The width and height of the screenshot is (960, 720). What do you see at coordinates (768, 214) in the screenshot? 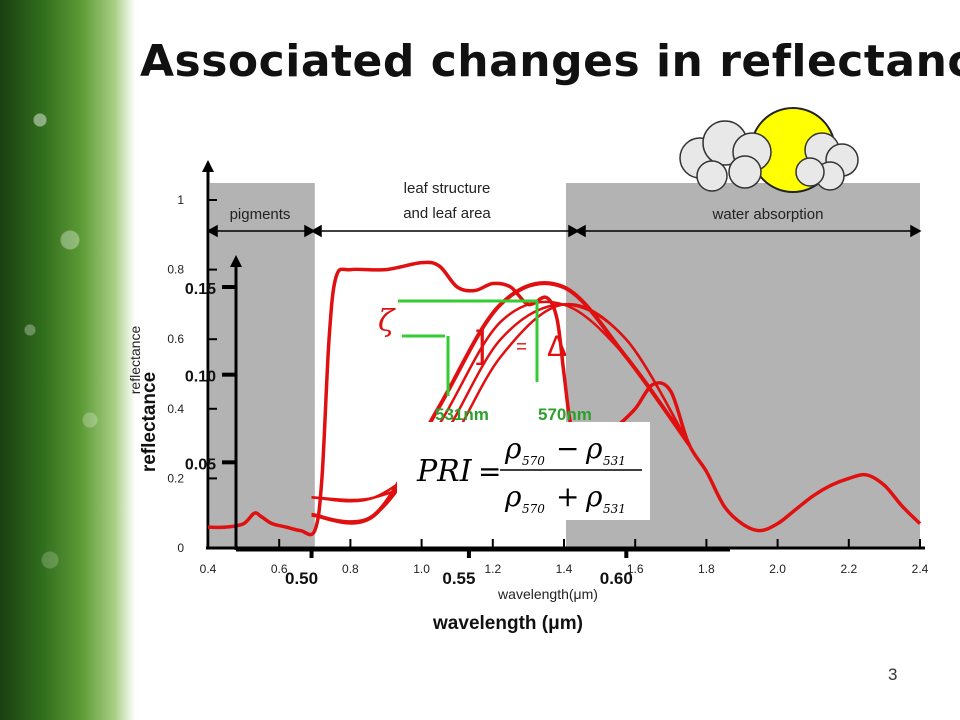
I see `water-absorption-label: water absorption` at bounding box center [768, 214].